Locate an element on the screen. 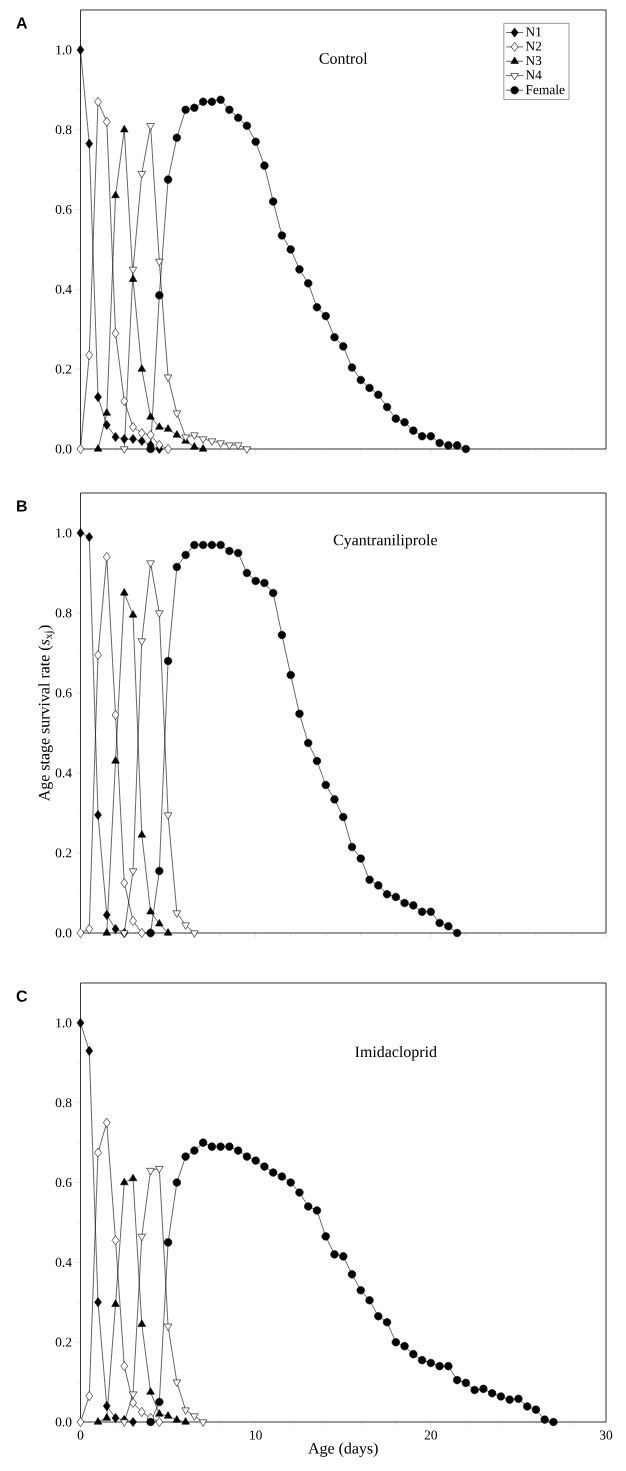 This screenshot has height=1471, width=626. text: A is located at coordinates (22, 23).